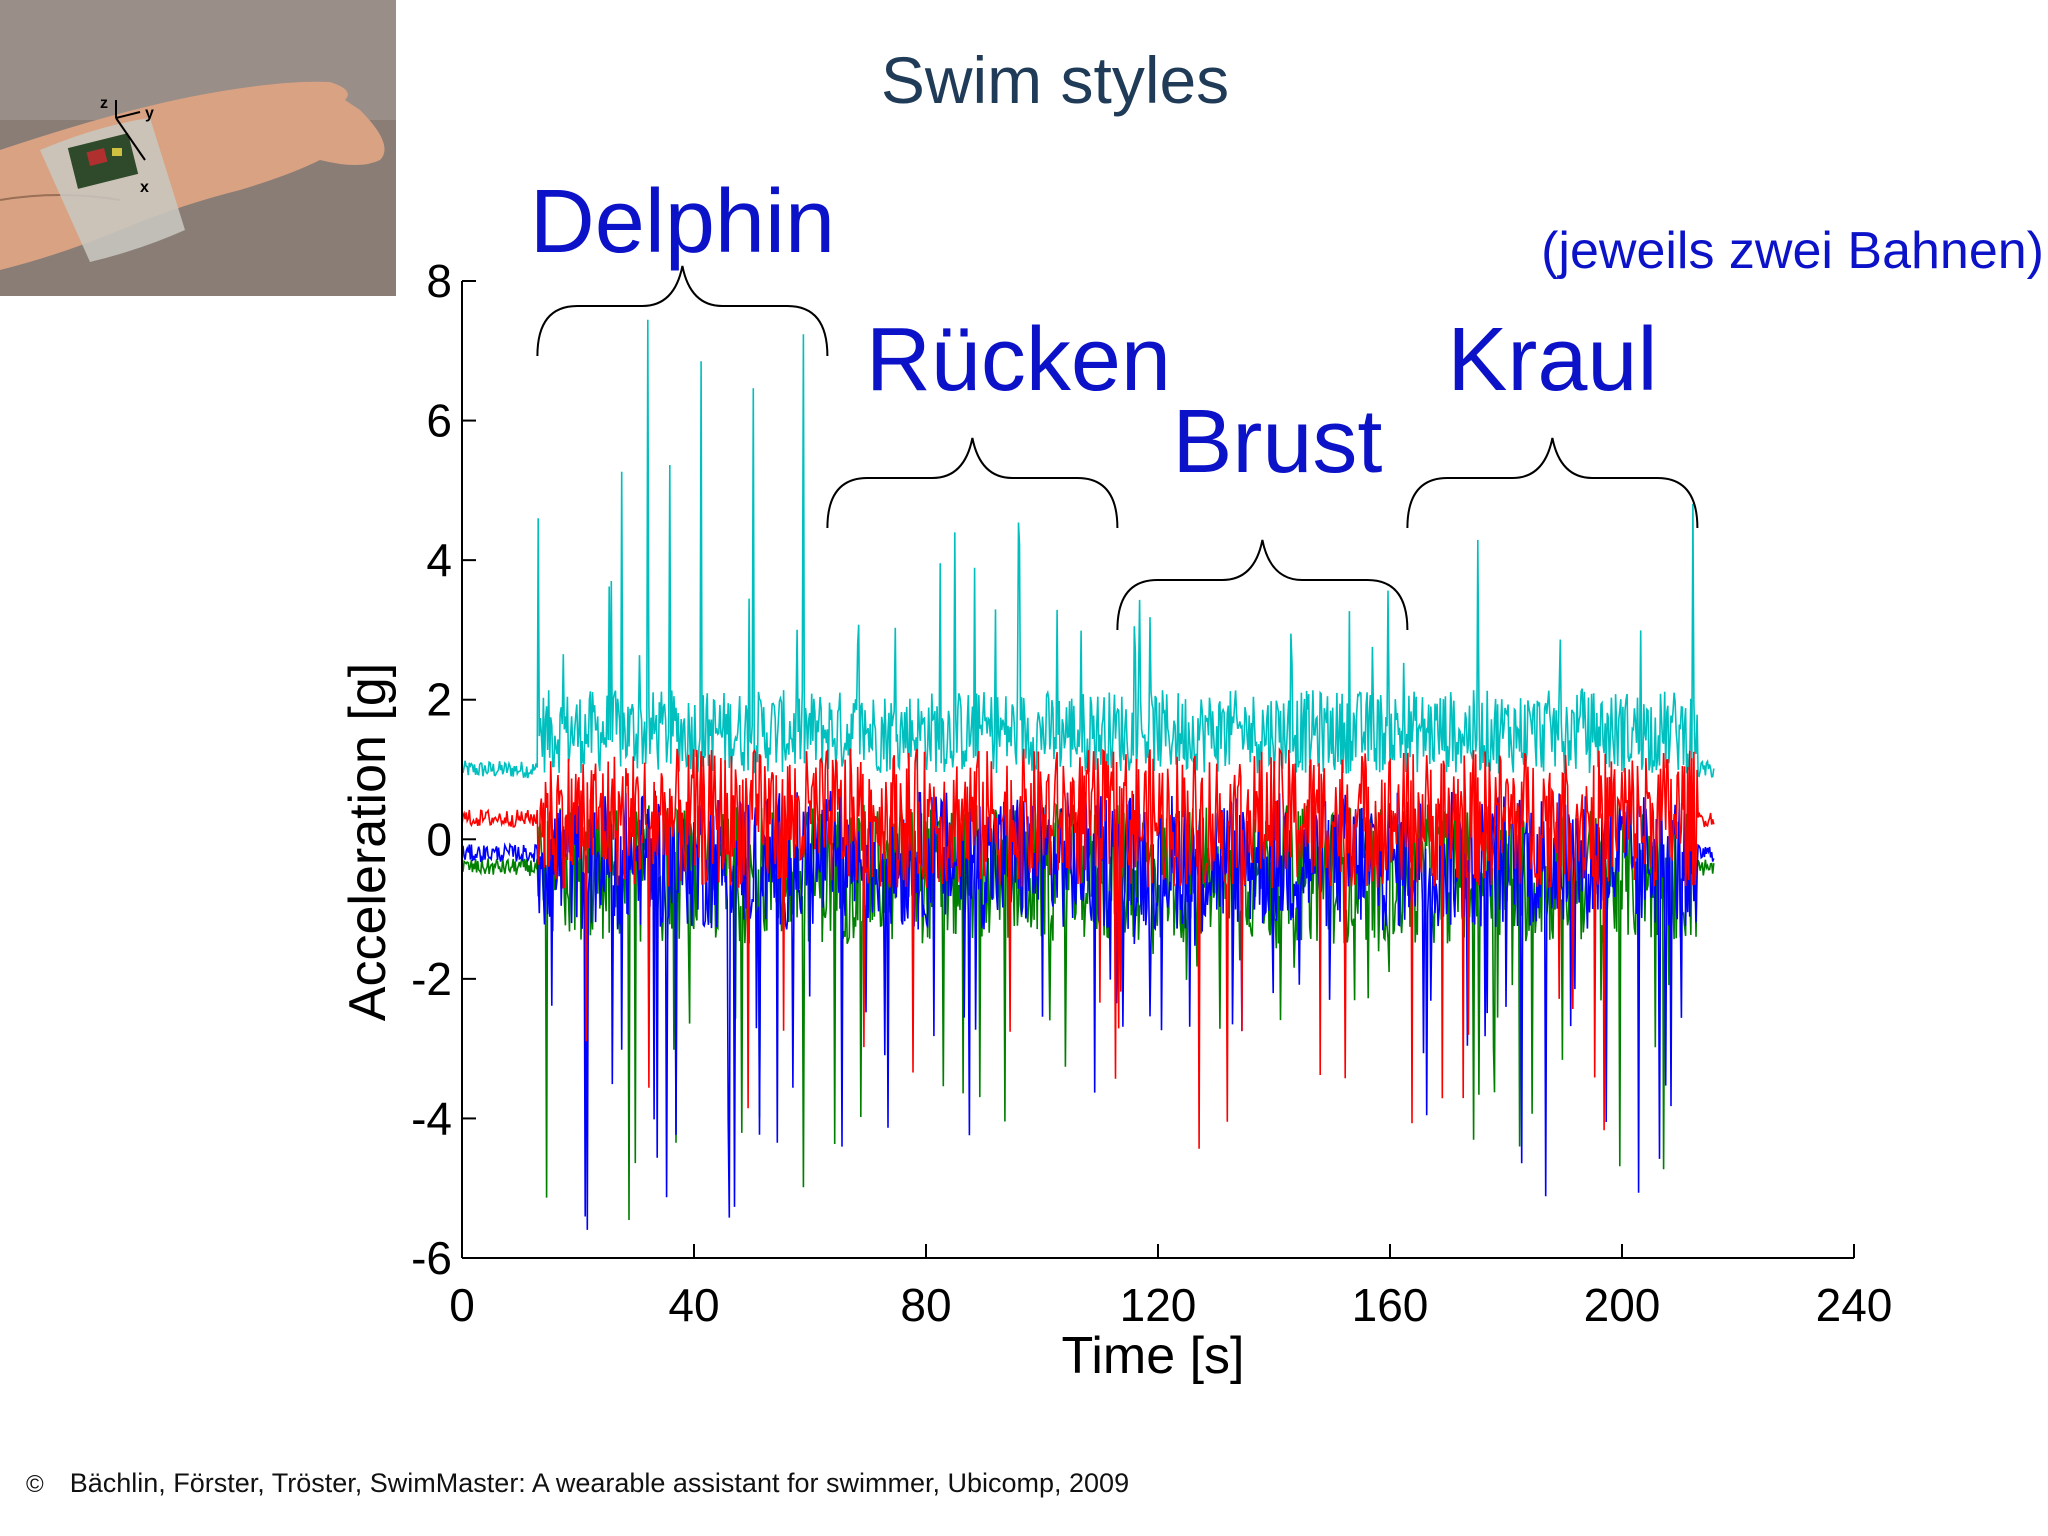  What do you see at coordinates (431, 1258) in the screenshot?
I see `y-tick-label: -6` at bounding box center [431, 1258].